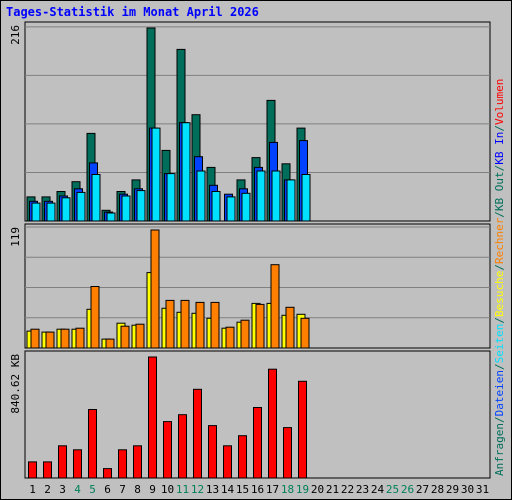 This screenshot has width=512, height=500. I want to click on legend-item-2: Dateien, so click(499, 393).